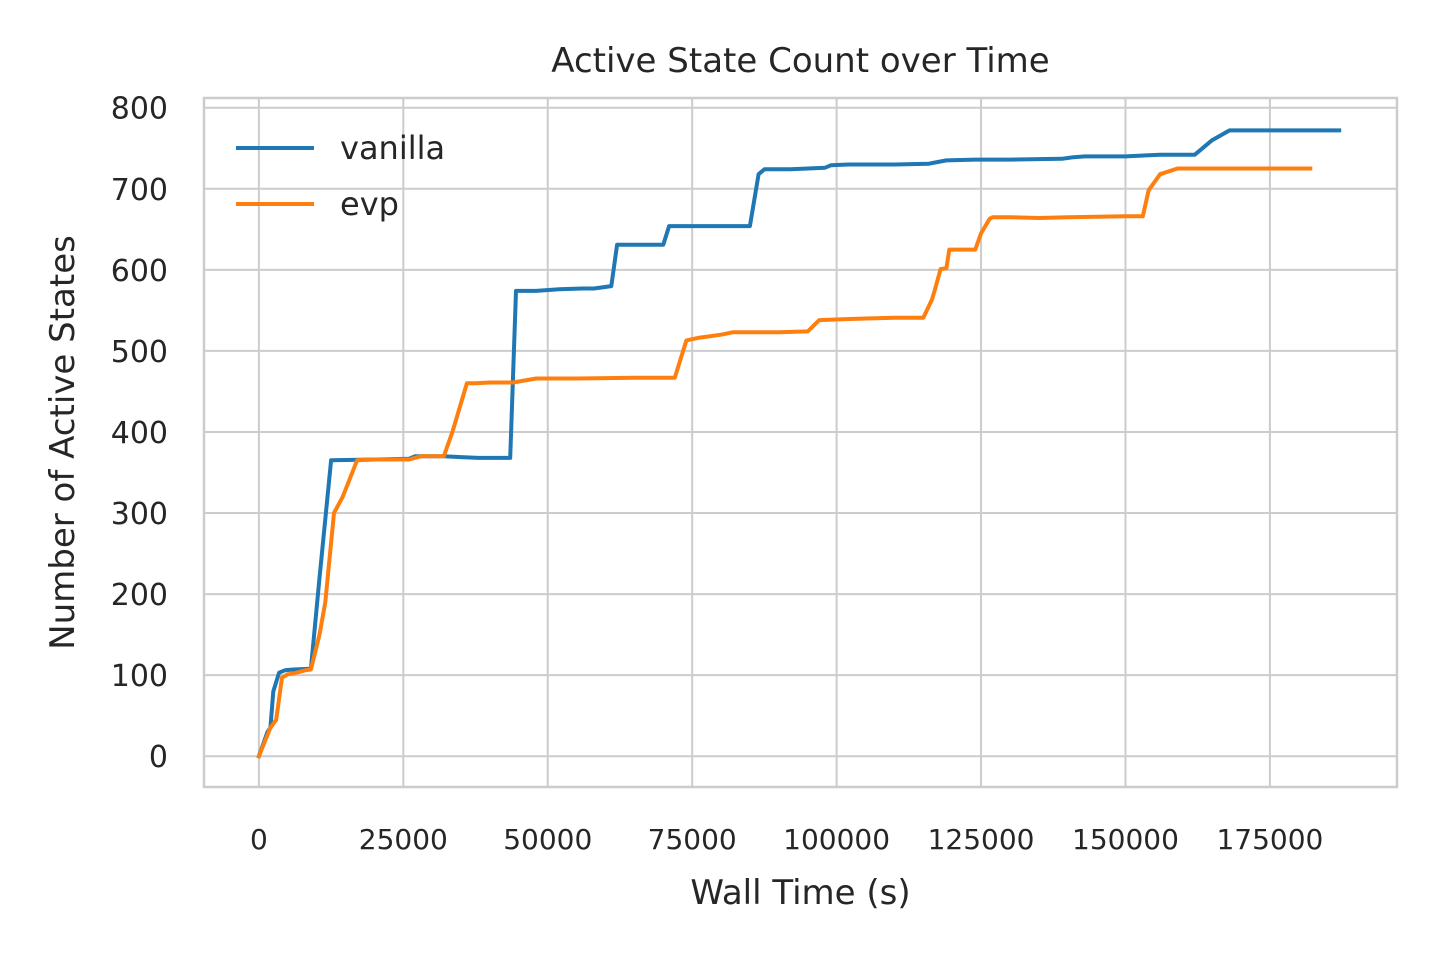 The height and width of the screenshot is (960, 1440). I want to click on y-tick-label: 0, so click(158, 757).